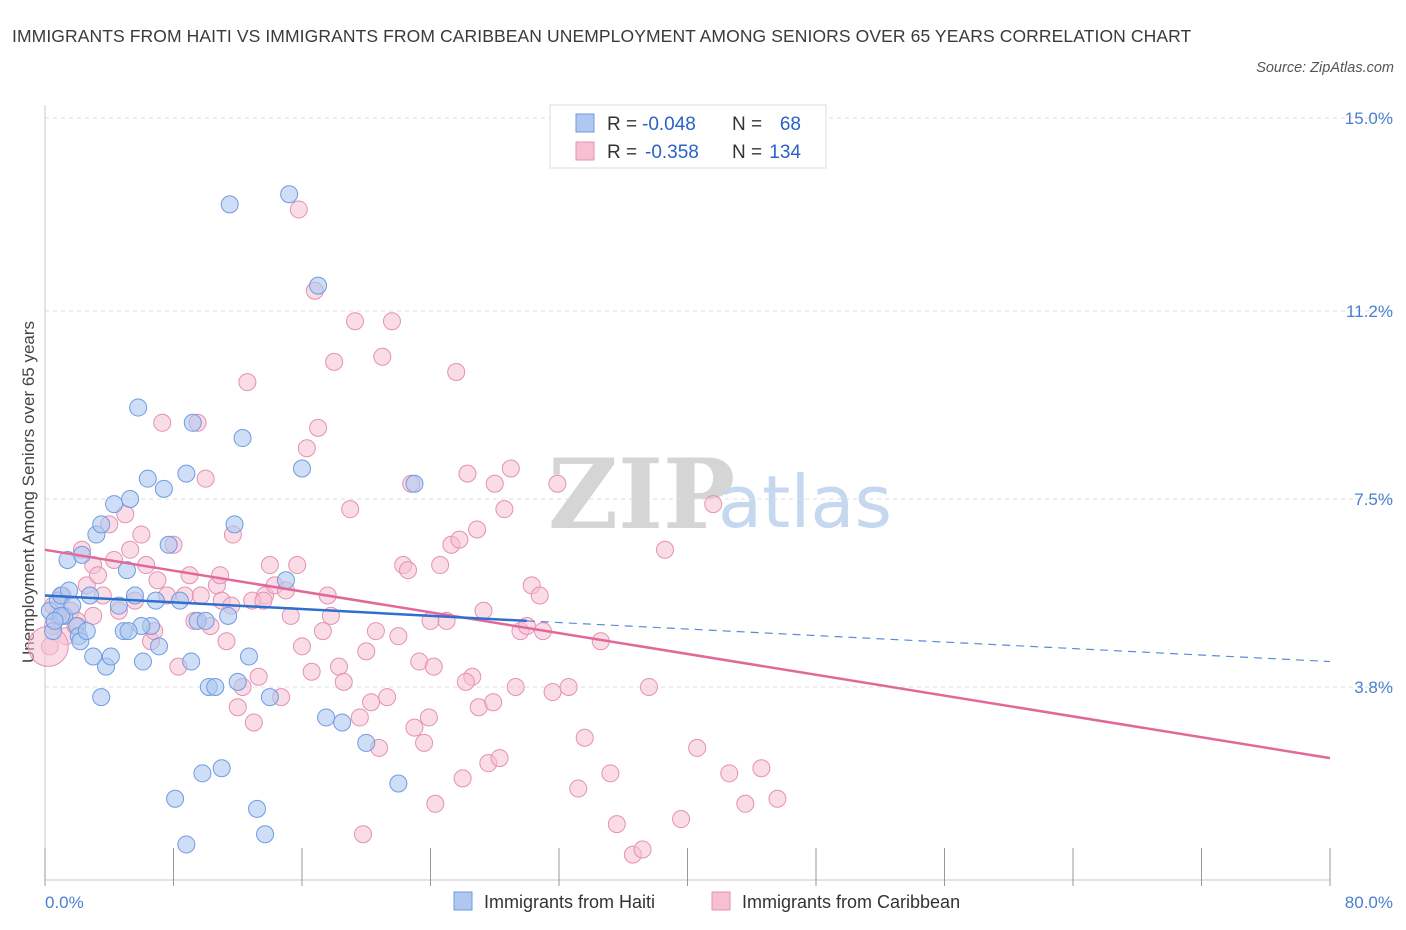 Image resolution: width=1406 pixels, height=930 pixels. What do you see at coordinates (1373, 499) in the screenshot?
I see `y-tick-label: 7.5%` at bounding box center [1373, 499].